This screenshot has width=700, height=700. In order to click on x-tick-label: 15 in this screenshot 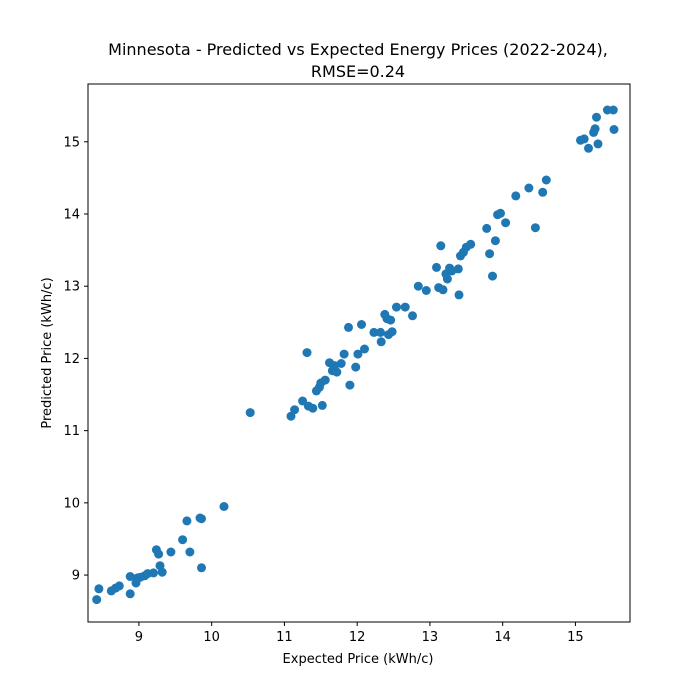, I will do `click(575, 637)`.